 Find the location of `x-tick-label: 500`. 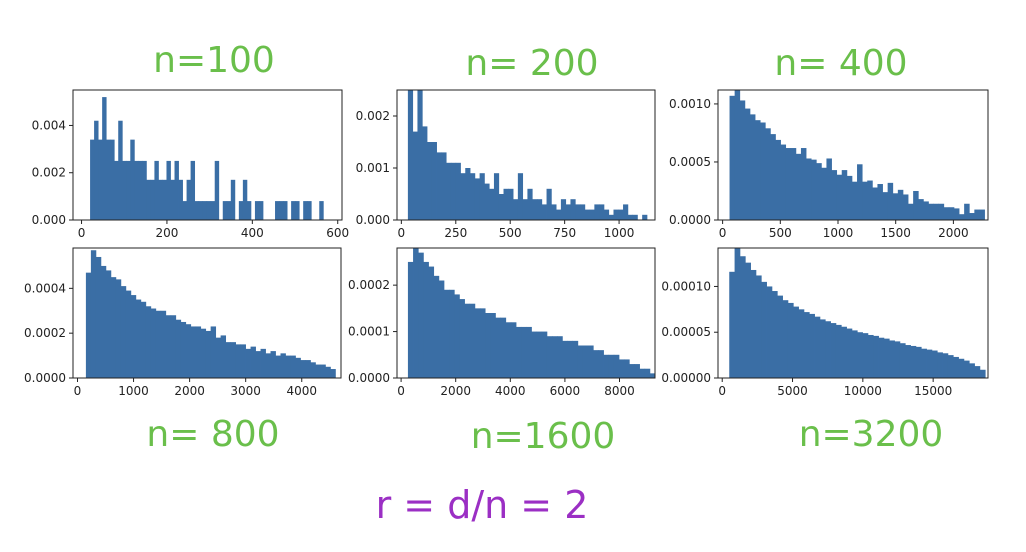

x-tick-label: 500 is located at coordinates (780, 233).